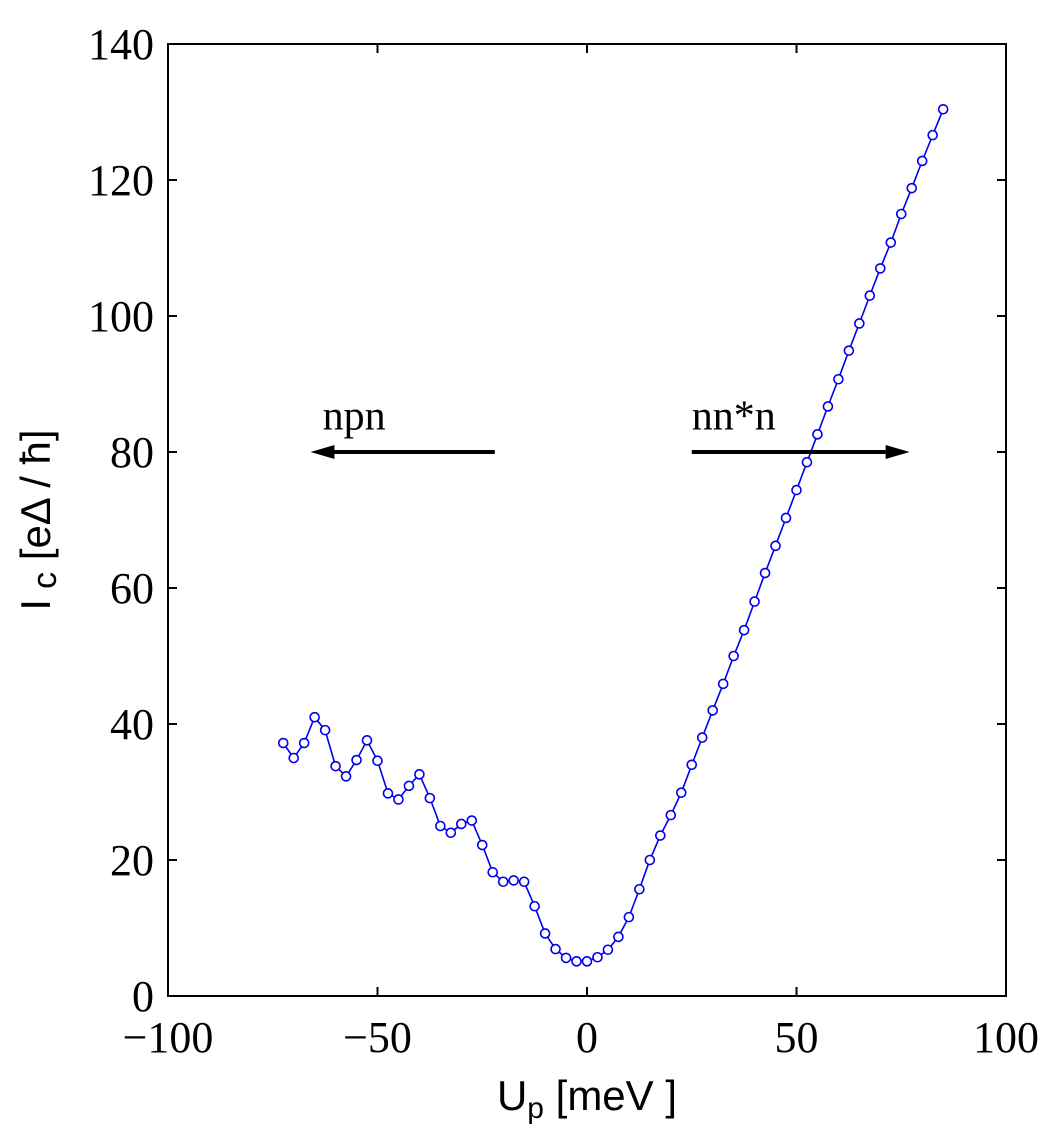 The image size is (1060, 1135). I want to click on x-tick-label: 50, so click(797, 1037).